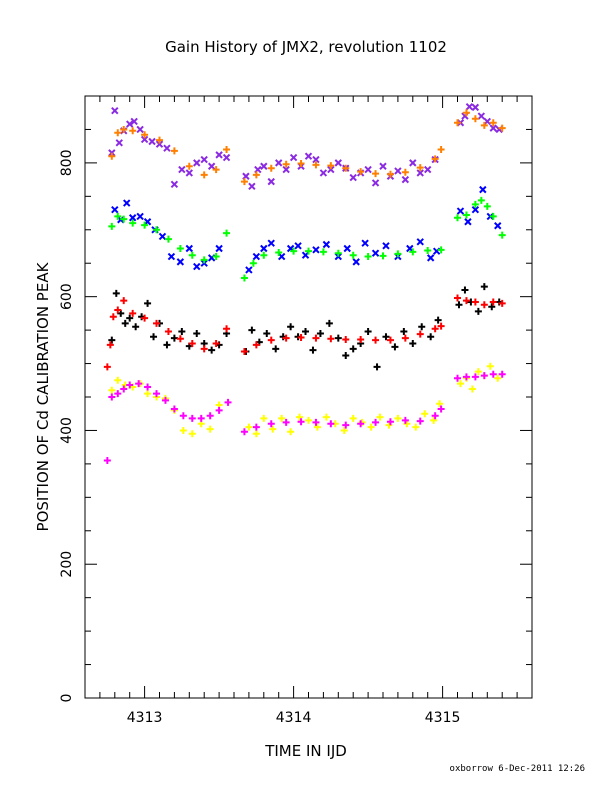  What do you see at coordinates (517, 769) in the screenshot?
I see `footer-stamp: oxborrow 6-Dec-2011 12:26` at bounding box center [517, 769].